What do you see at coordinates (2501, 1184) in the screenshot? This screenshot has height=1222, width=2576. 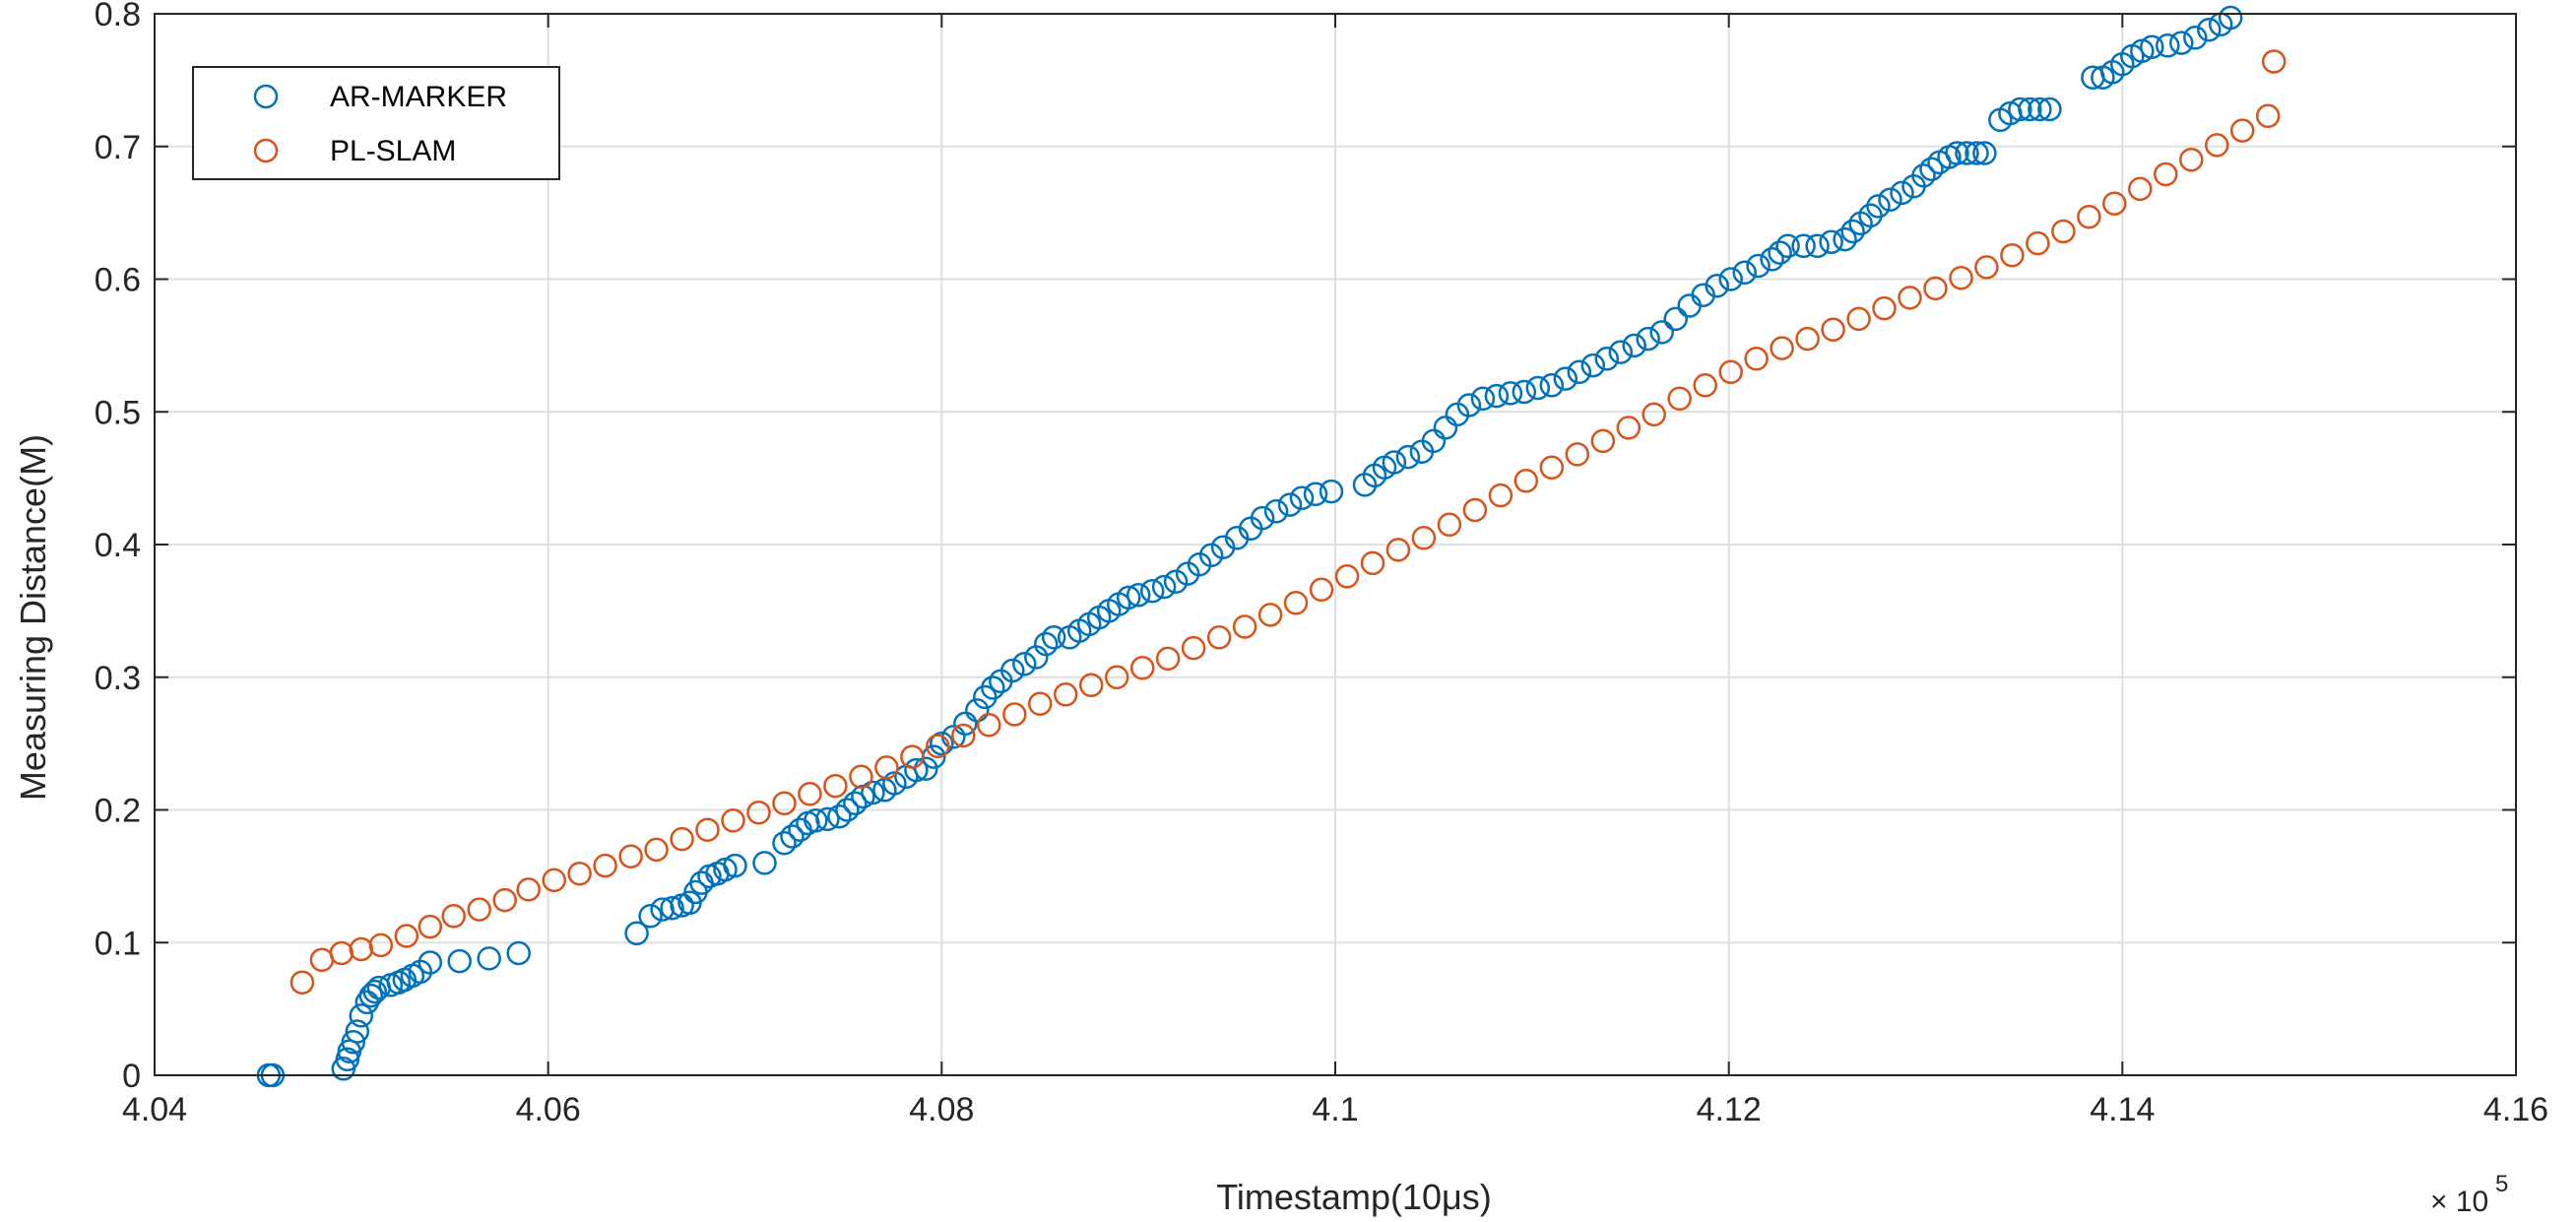 I see `x-multiplier-exponent: 5` at bounding box center [2501, 1184].